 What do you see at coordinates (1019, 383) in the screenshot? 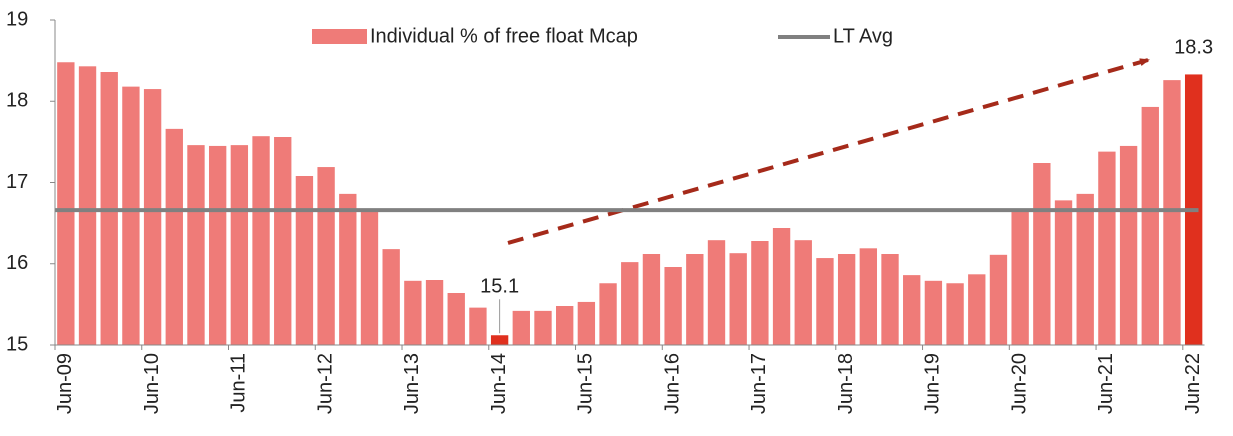
I see `x-tick-label: Jun-20` at bounding box center [1019, 383].